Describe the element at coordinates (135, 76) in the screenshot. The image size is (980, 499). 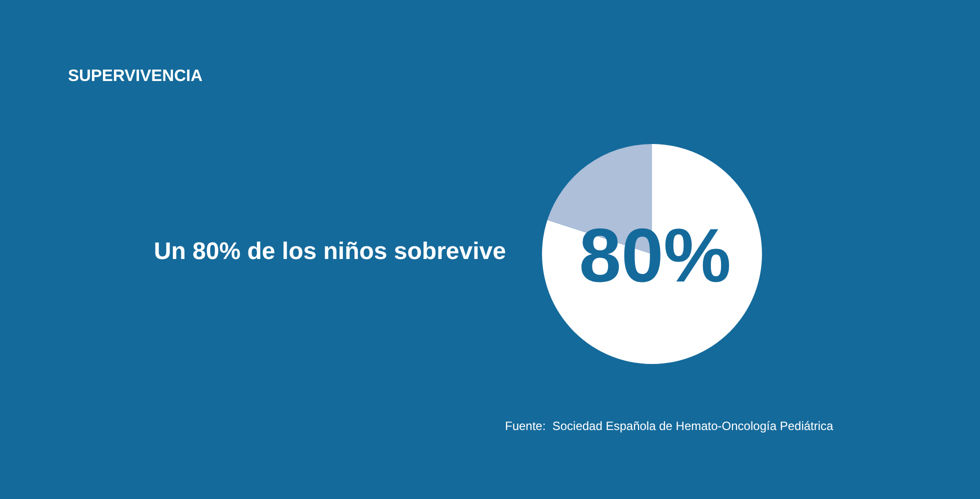
I see `text: SUPERVIVENCIA` at that location.